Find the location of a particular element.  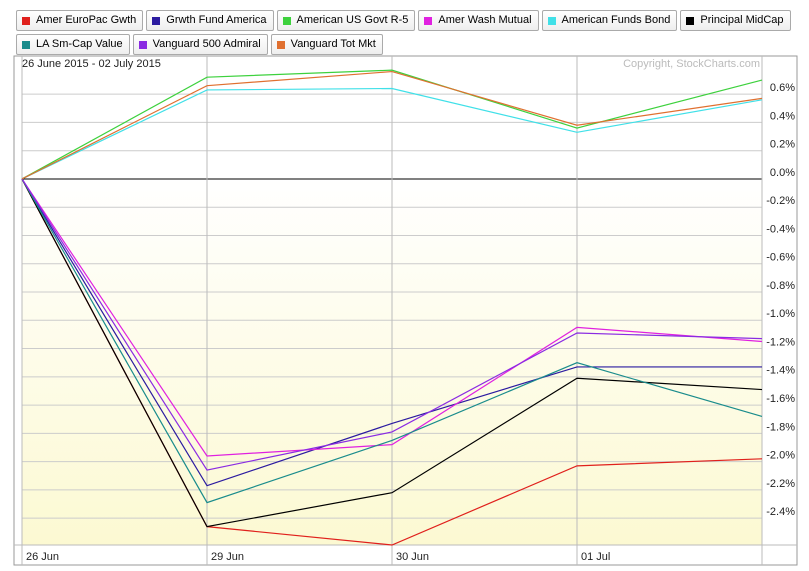

y-tick-label: 0.6% is located at coordinates (782, 88).